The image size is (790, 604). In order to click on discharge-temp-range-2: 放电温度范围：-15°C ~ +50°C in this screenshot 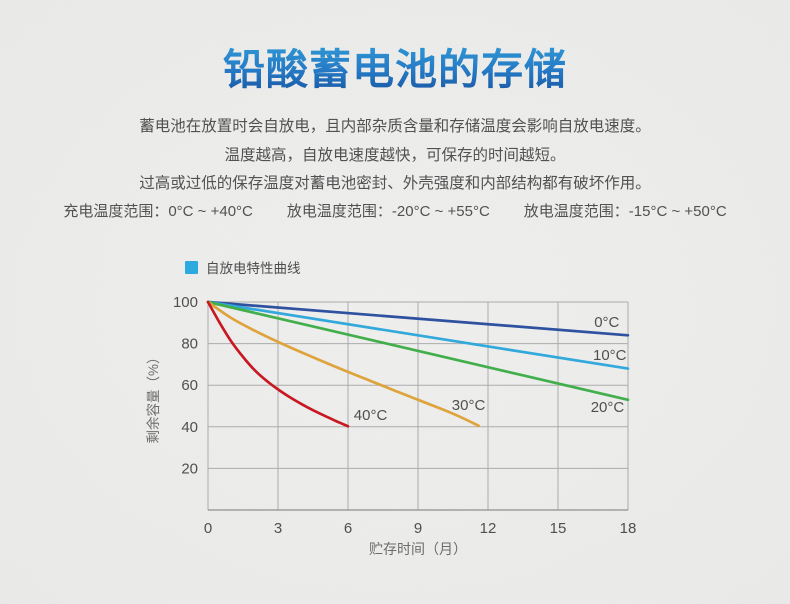, I will do `click(625, 211)`.